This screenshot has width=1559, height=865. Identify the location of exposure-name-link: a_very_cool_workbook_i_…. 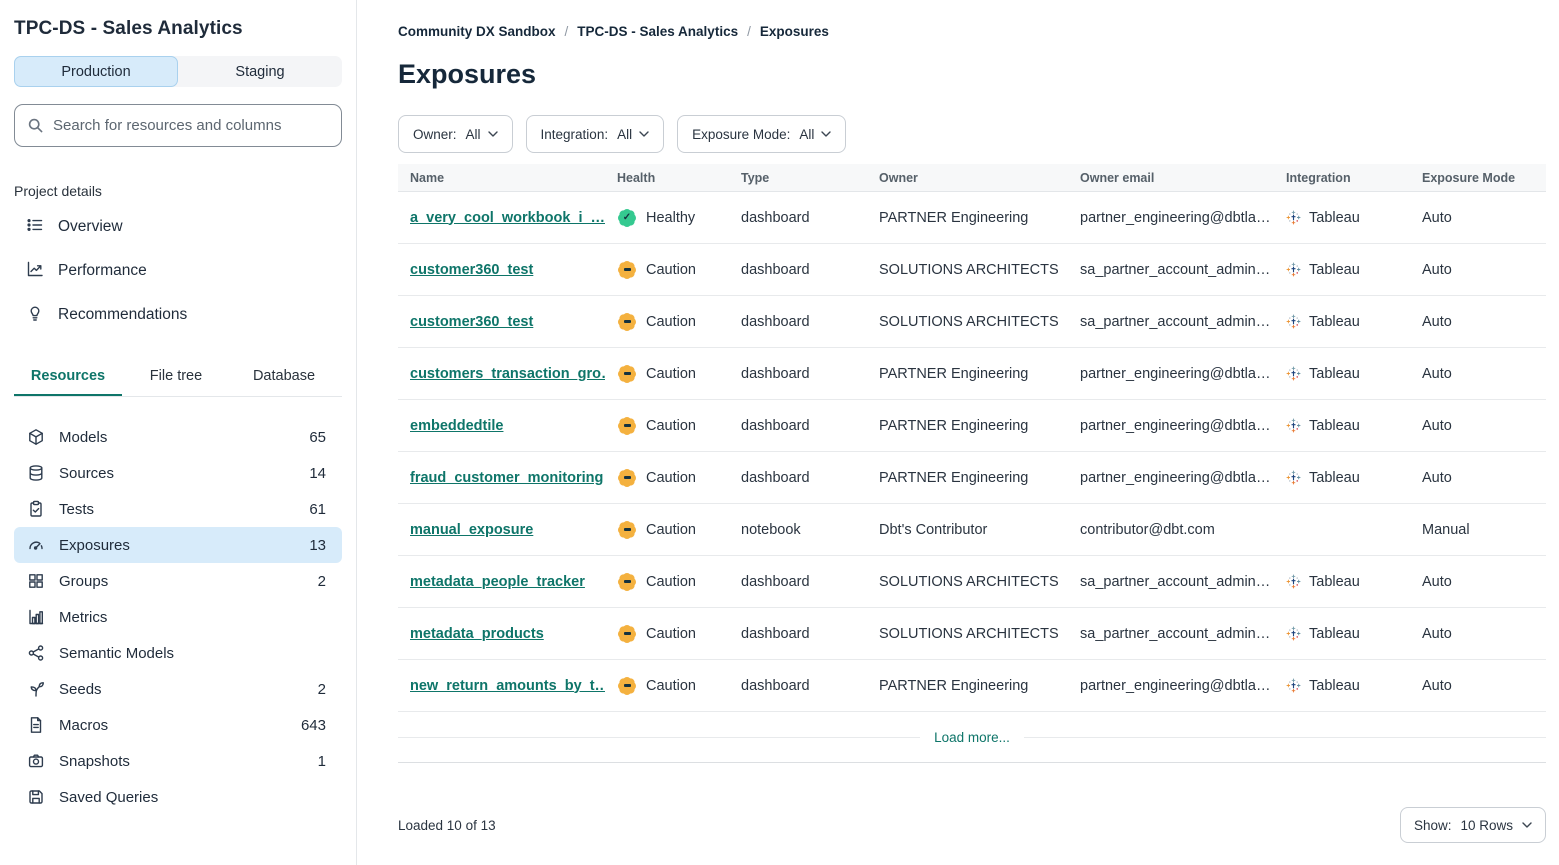
(507, 217).